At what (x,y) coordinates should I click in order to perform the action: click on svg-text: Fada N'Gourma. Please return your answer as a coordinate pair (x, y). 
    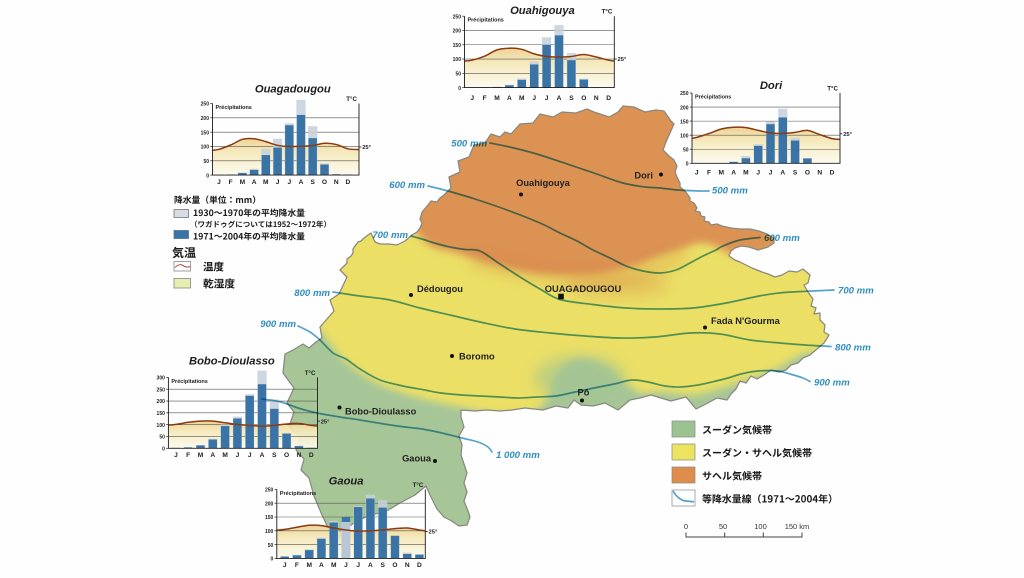
    Looking at the image, I should click on (746, 321).